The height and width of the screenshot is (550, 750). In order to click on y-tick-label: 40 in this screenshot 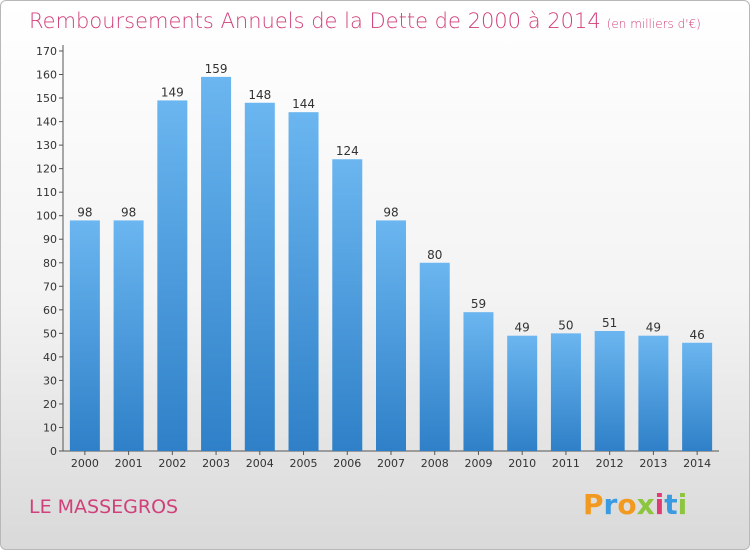, I will do `click(50, 357)`.